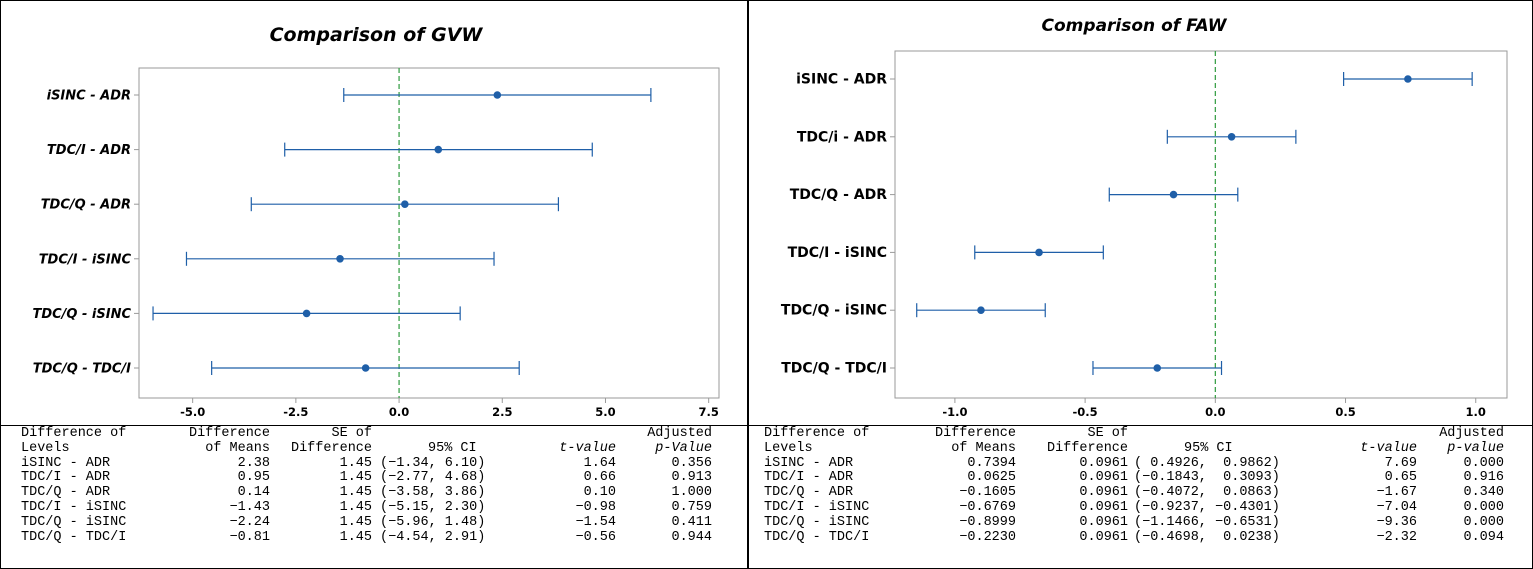 The height and width of the screenshot is (569, 1533). What do you see at coordinates (1085, 412) in the screenshot?
I see `x-tick-label: -0.5` at bounding box center [1085, 412].